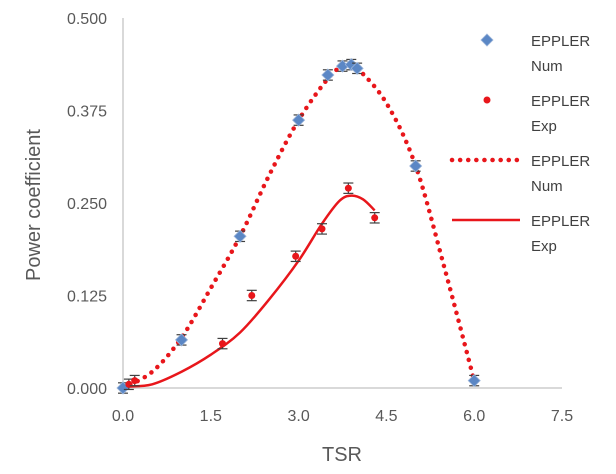 The image size is (616, 474). Describe the element at coordinates (519, 144) in the screenshot. I see `legend: EPPLER Num EPPLER Exp EPPLER Num EPPLER Exp` at that location.